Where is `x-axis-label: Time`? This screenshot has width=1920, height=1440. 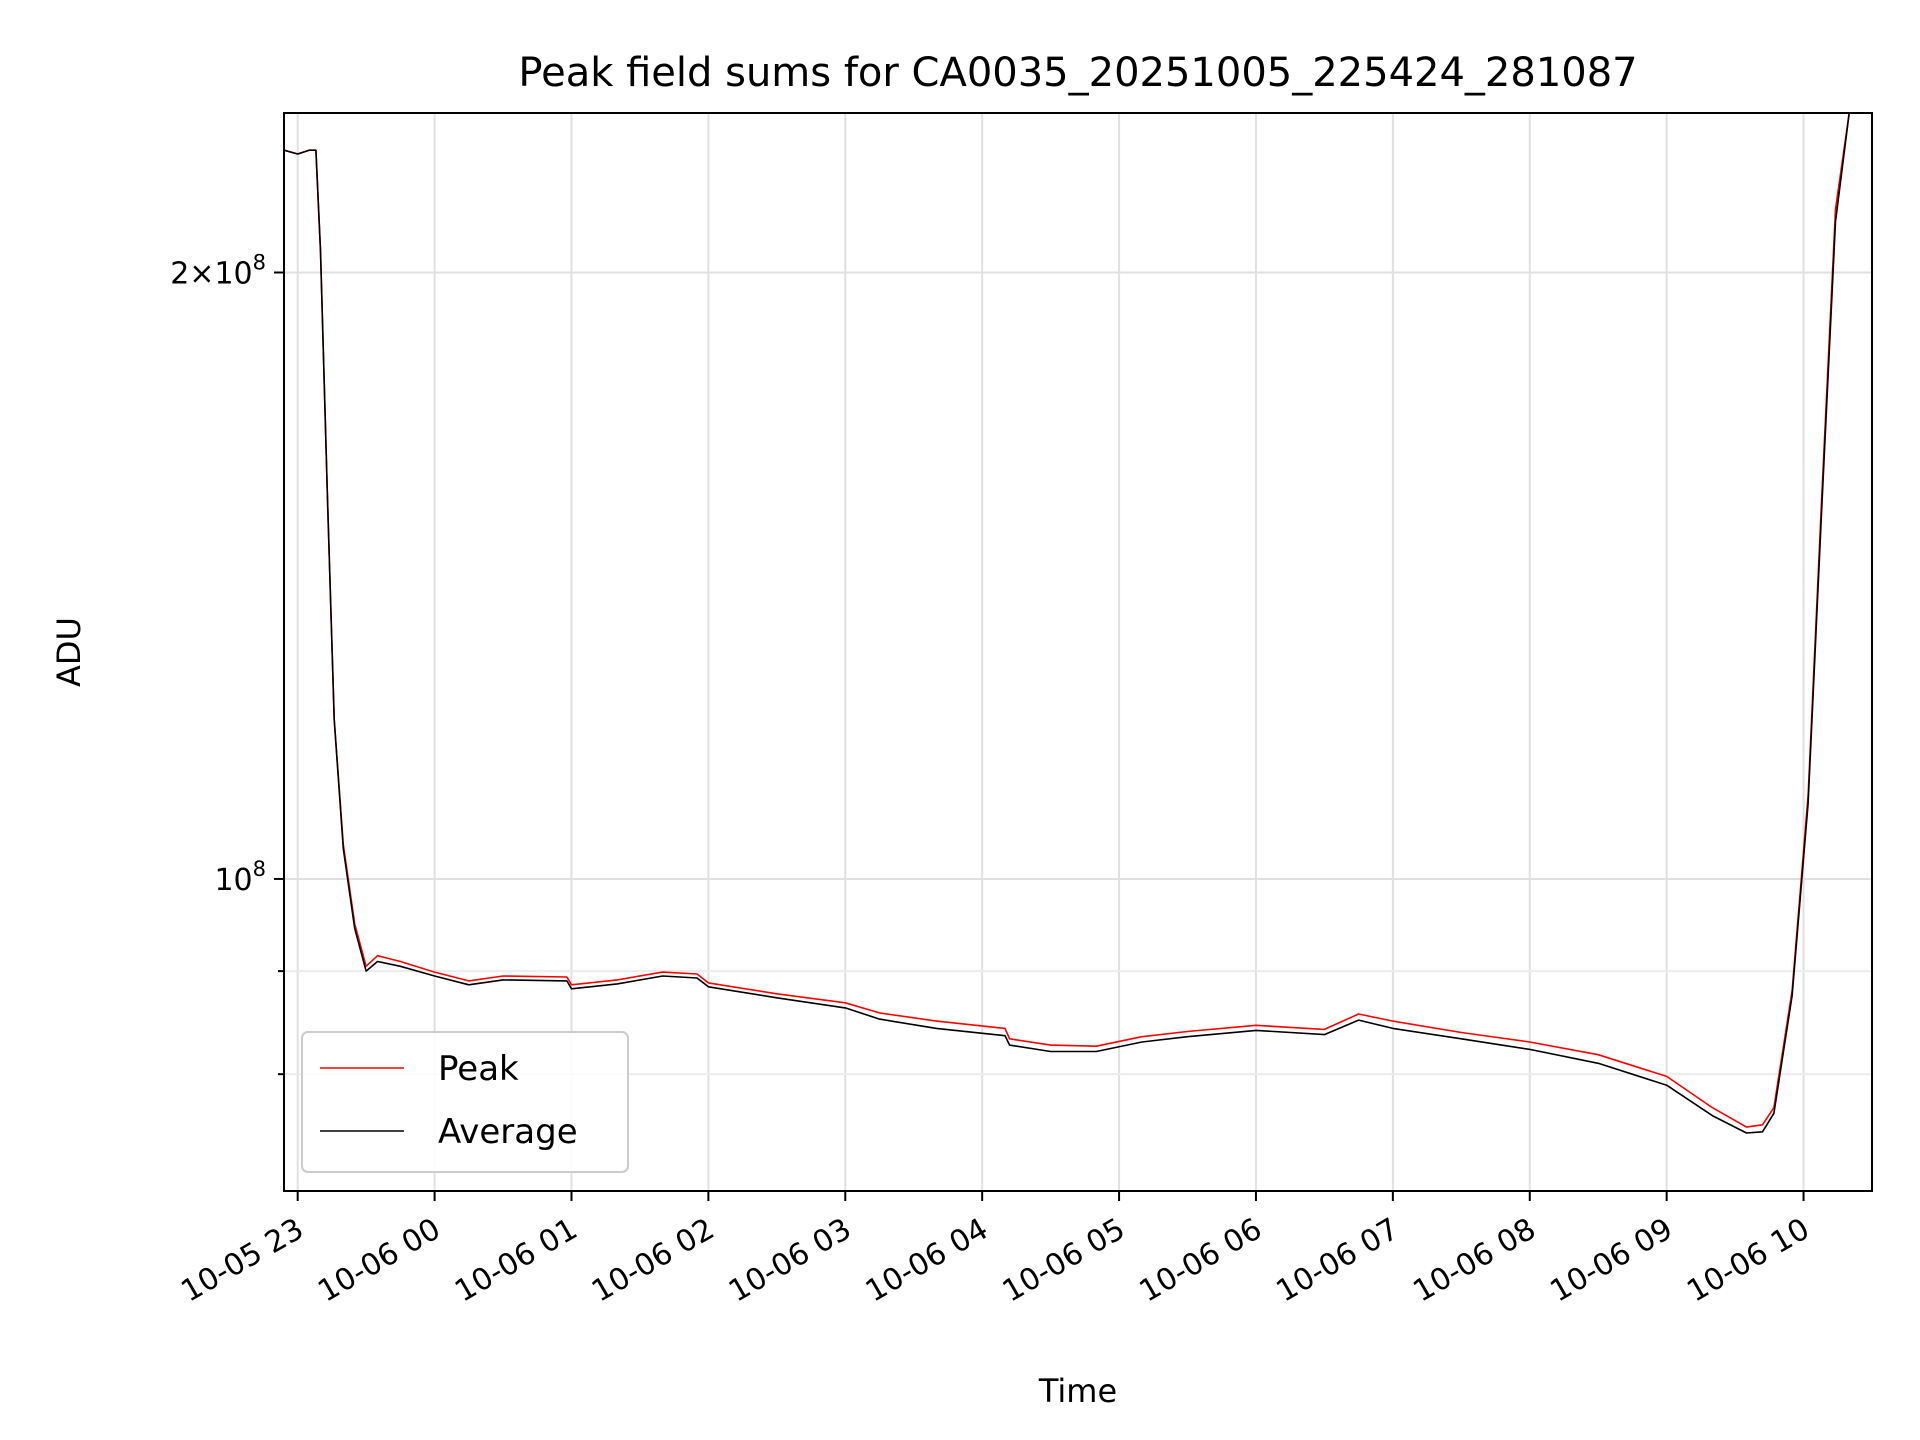 x-axis-label: Time is located at coordinates (1077, 1391).